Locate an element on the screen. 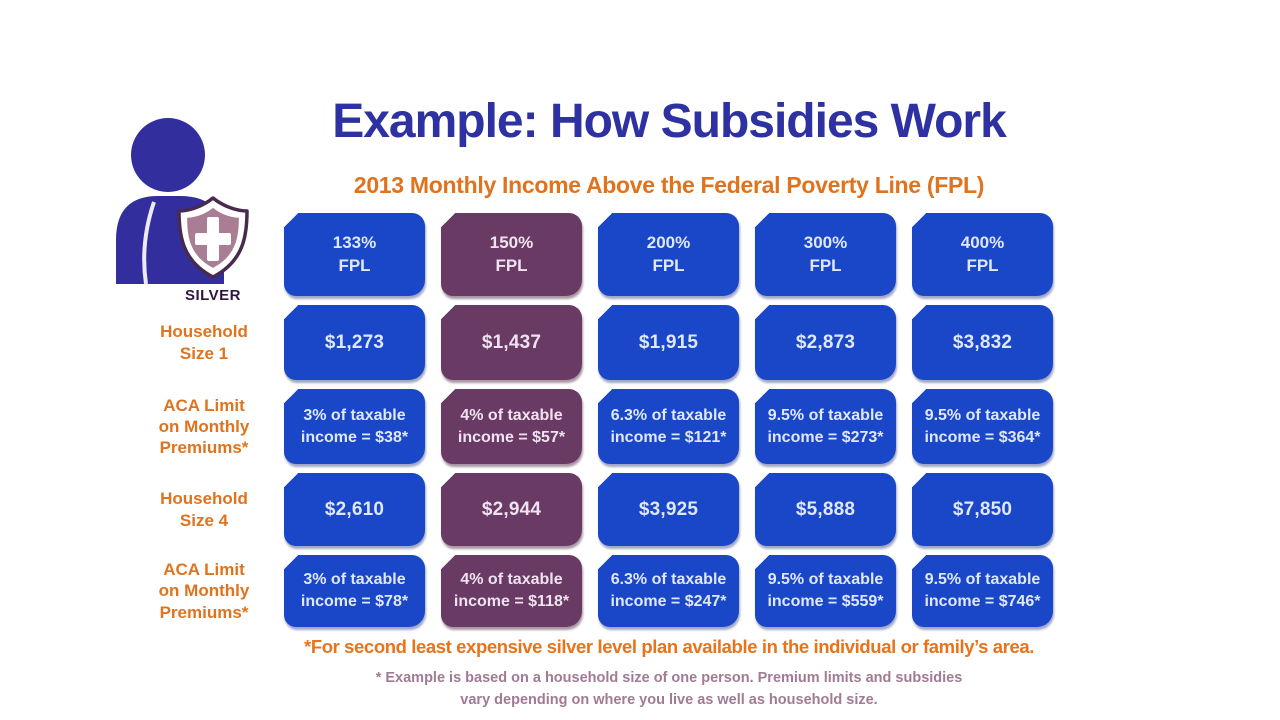  table-cell: 9.5% of taxable income = $273* is located at coordinates (825, 426).